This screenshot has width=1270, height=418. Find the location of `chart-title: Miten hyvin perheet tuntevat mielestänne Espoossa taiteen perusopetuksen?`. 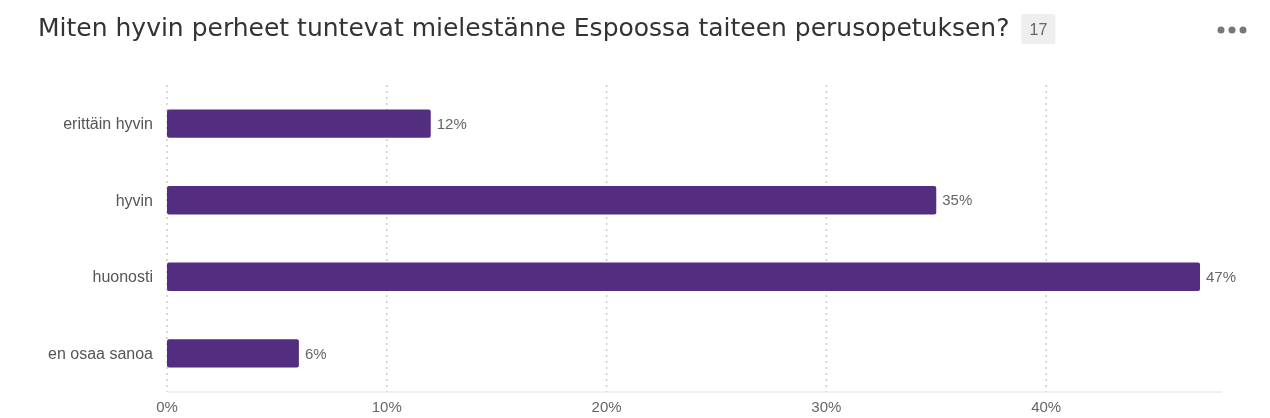

chart-title: Miten hyvin perheet tuntevat mielestänne Espoossa taiteen perusopetuksen? is located at coordinates (524, 27).